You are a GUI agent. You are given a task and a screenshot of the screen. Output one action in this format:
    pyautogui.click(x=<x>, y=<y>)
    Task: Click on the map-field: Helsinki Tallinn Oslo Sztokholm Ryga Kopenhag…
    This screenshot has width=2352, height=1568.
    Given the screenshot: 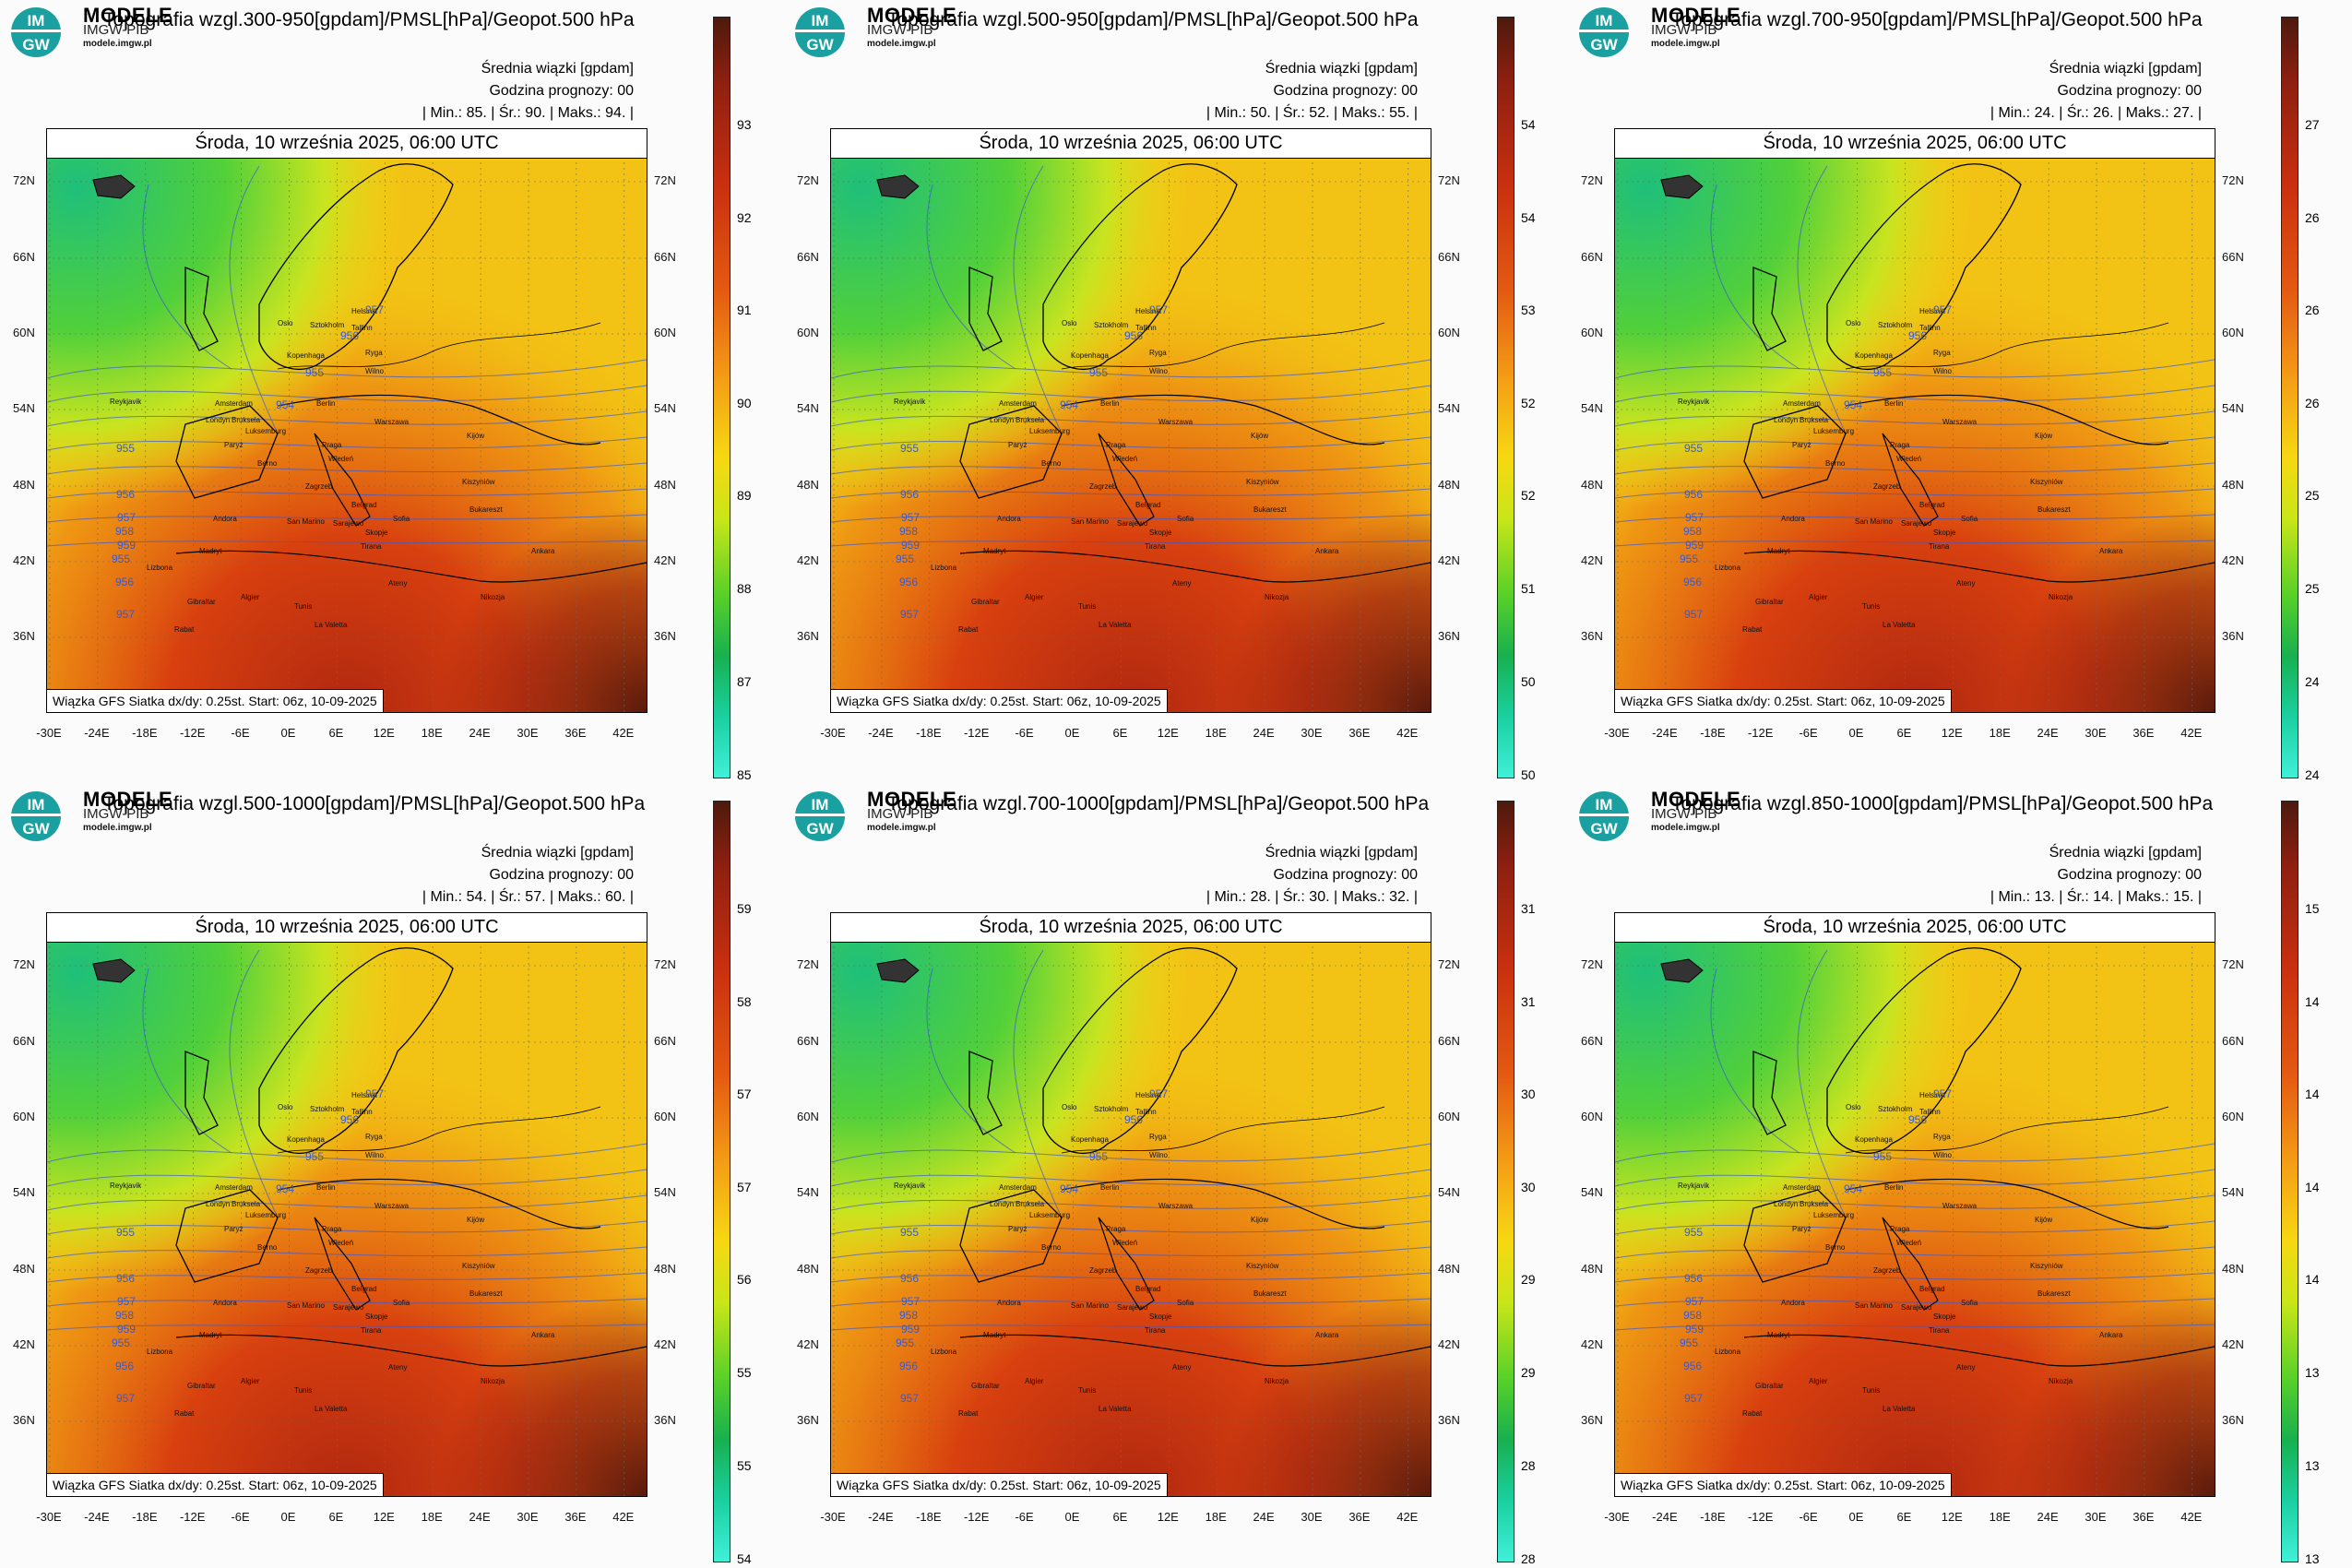 What is the action you would take?
    pyautogui.click(x=1915, y=1204)
    